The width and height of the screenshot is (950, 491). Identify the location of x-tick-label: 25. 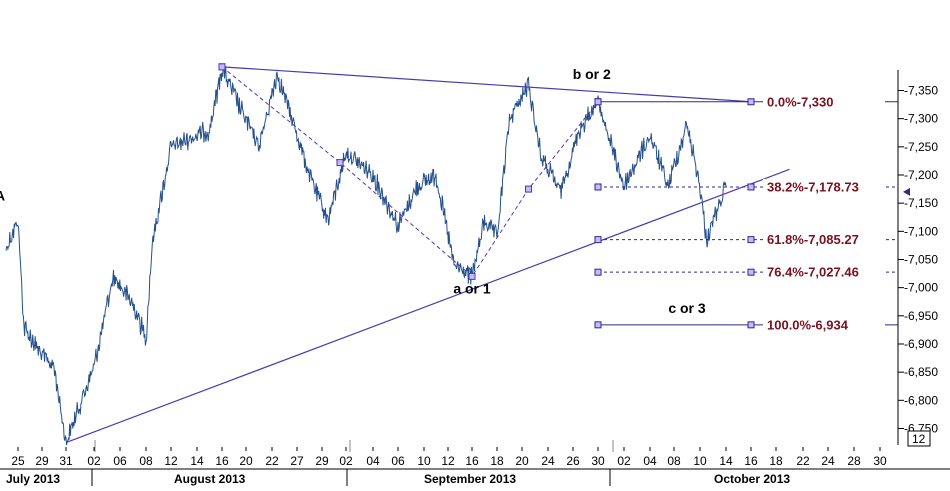
(18, 461).